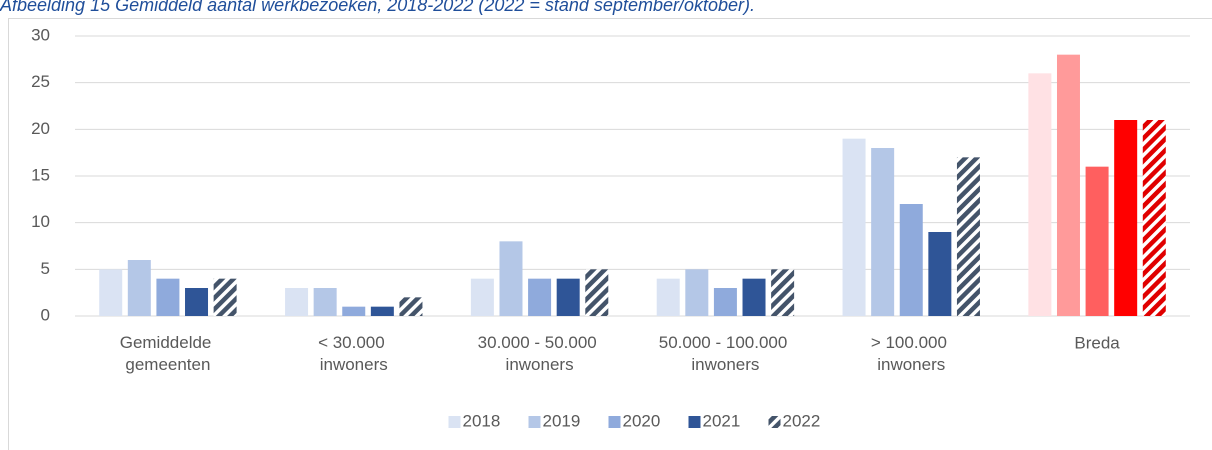 Image resolution: width=1212 pixels, height=450 pixels. Describe the element at coordinates (562, 420) in the screenshot. I see `legend-label: 2019` at that location.